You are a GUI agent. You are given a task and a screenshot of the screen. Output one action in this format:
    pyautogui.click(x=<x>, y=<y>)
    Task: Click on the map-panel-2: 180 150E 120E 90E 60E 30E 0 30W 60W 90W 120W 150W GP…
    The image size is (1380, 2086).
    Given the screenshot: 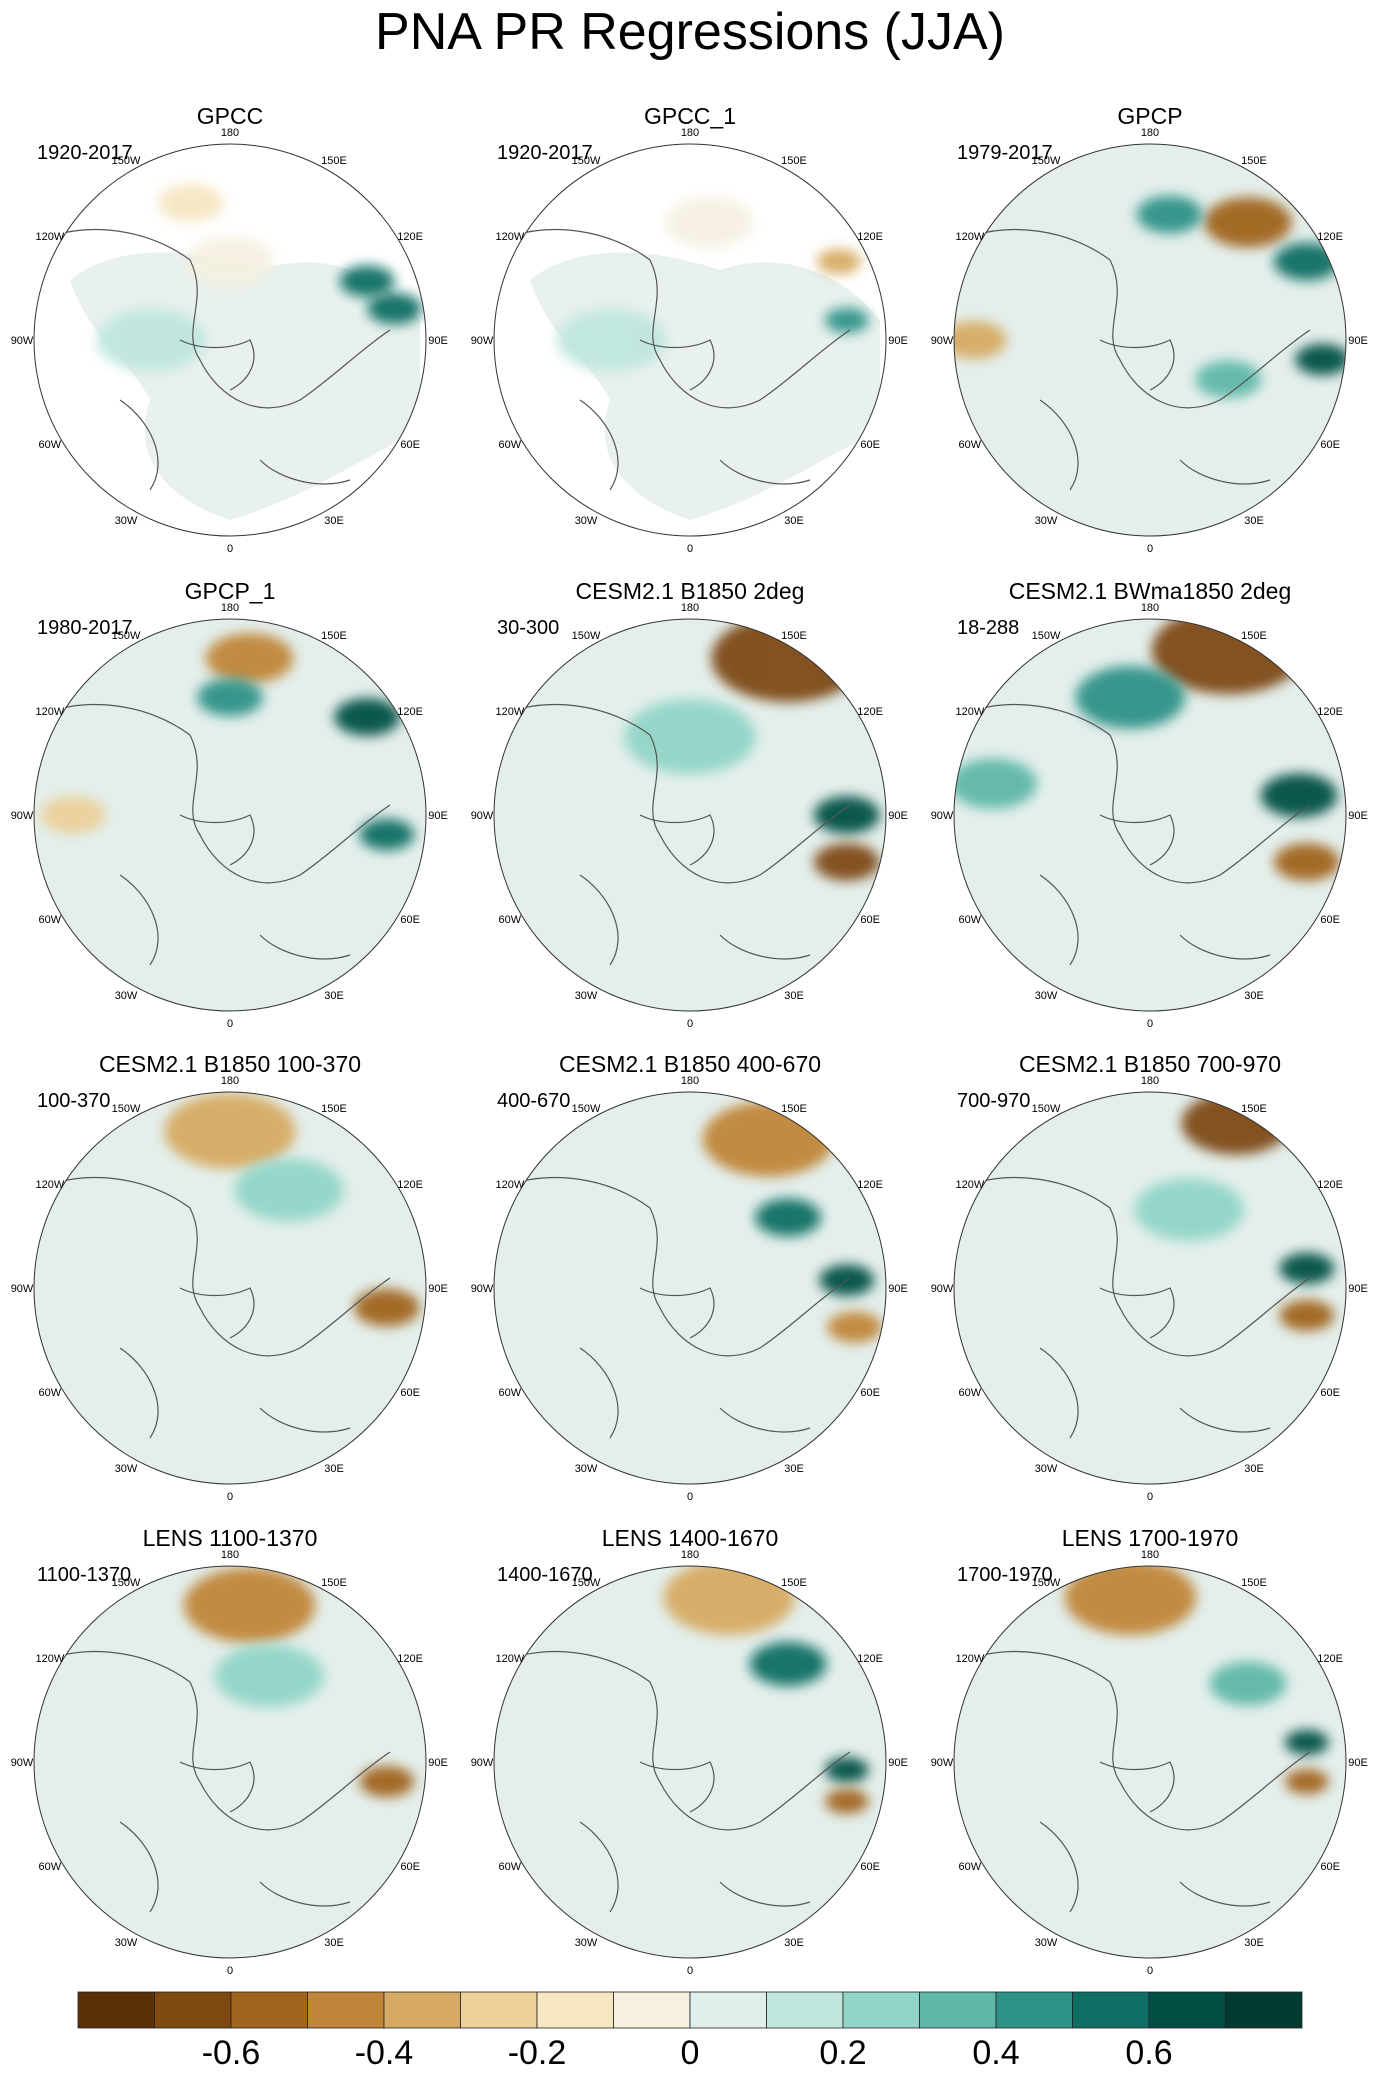 What is the action you would take?
    pyautogui.click(x=1150, y=337)
    